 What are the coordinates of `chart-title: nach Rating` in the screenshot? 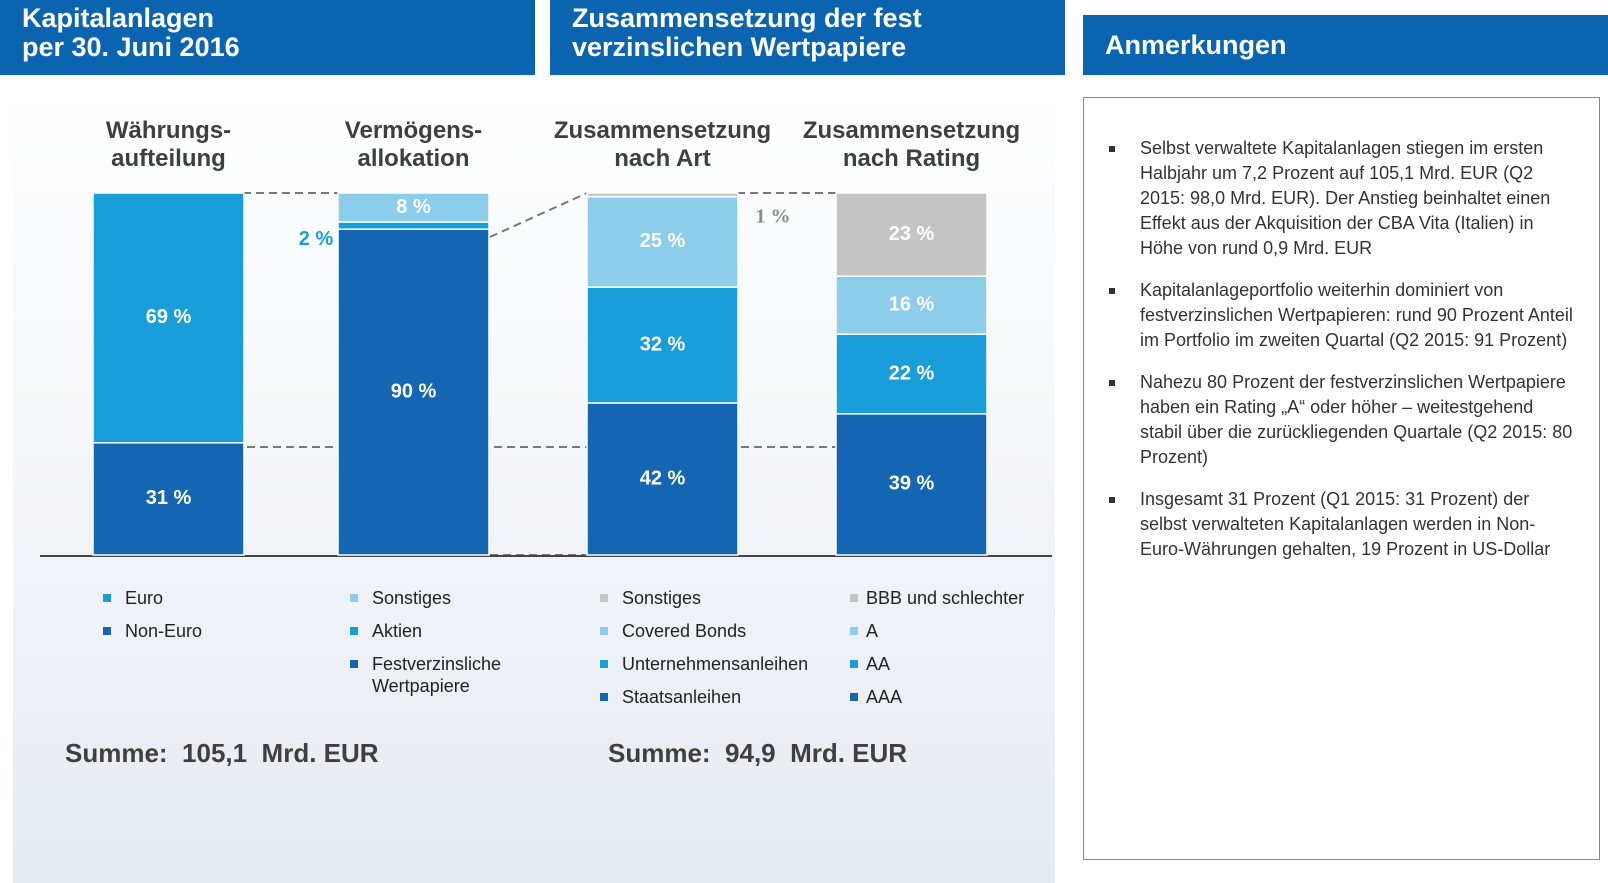 It's located at (911, 158).